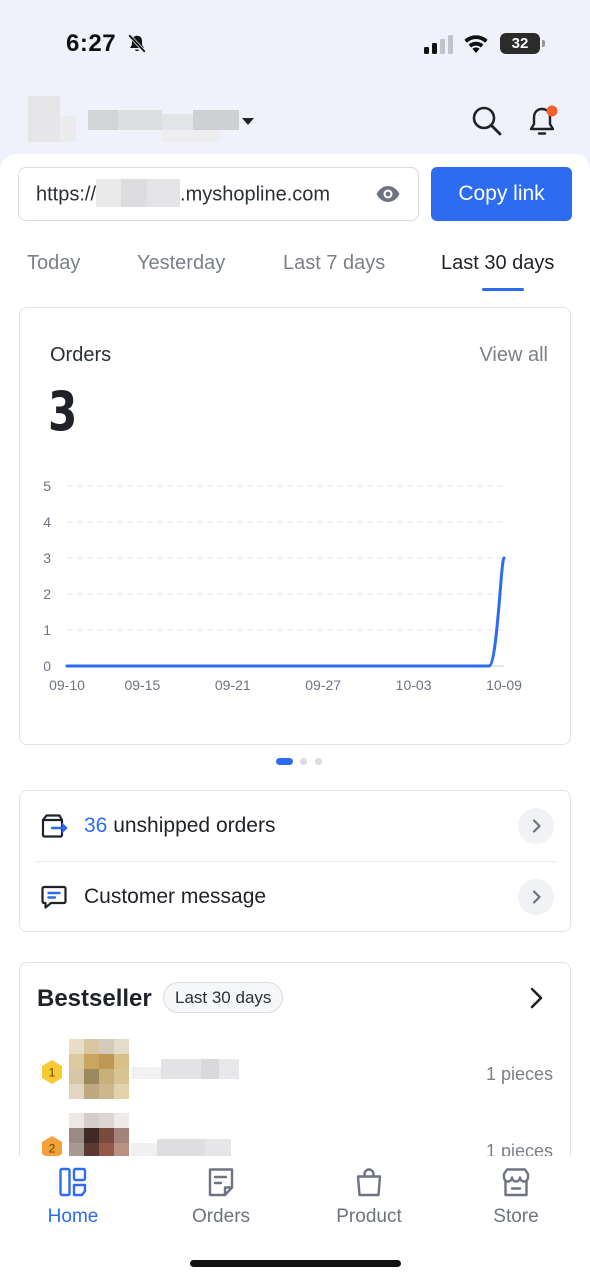  I want to click on x-tick-label: 09-21, so click(233, 685).